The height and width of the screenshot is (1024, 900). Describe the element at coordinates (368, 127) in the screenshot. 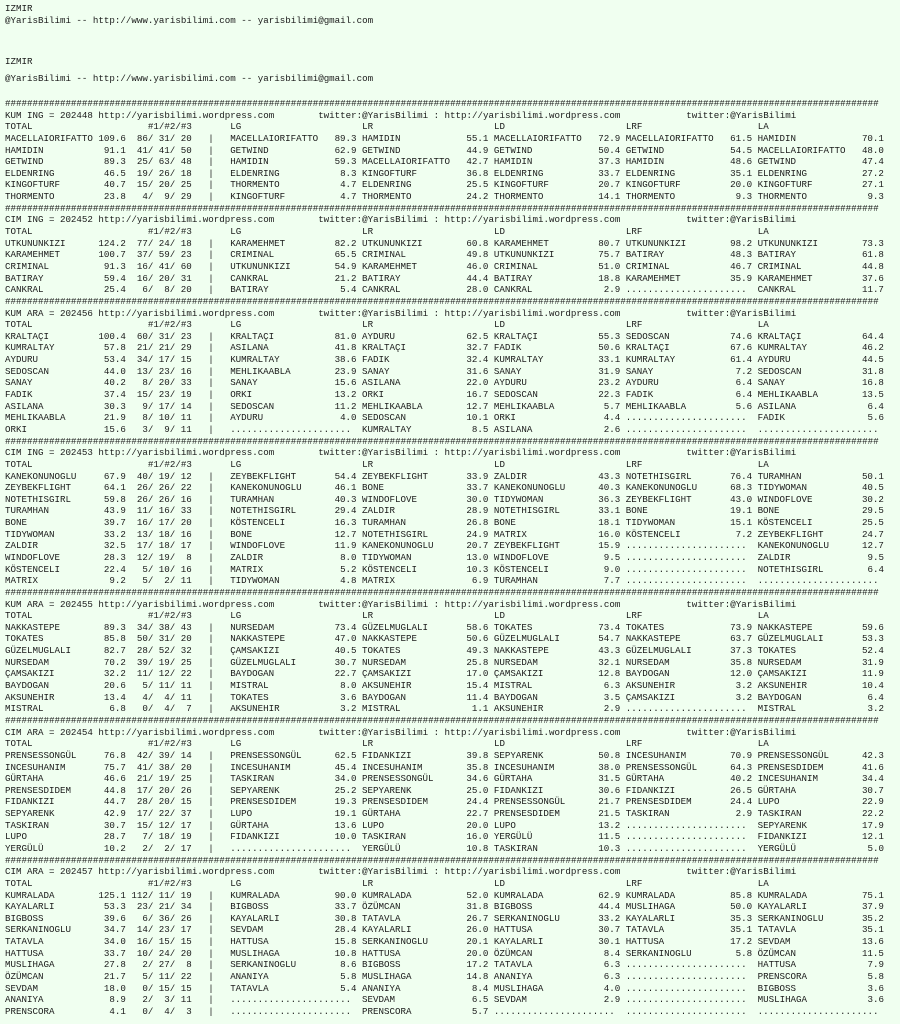

I see `header-lr: LR` at that location.